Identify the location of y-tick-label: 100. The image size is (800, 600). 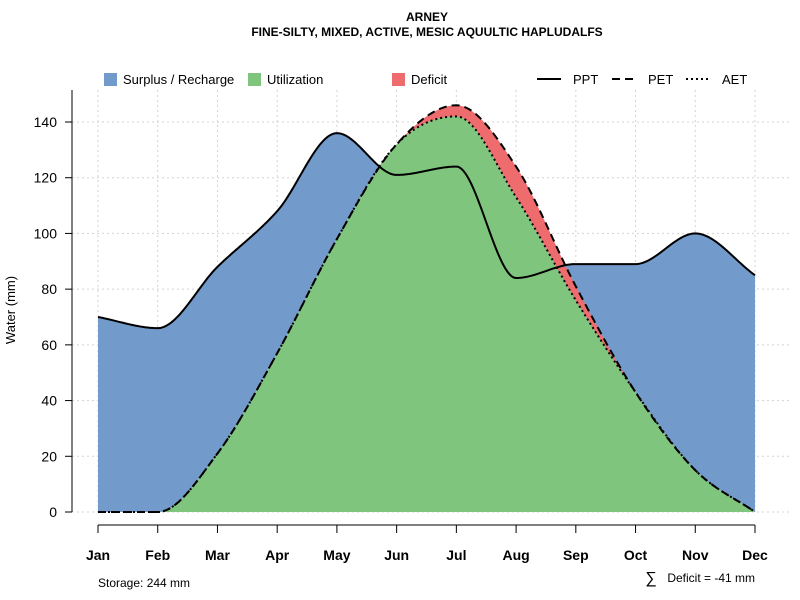
(46, 233).